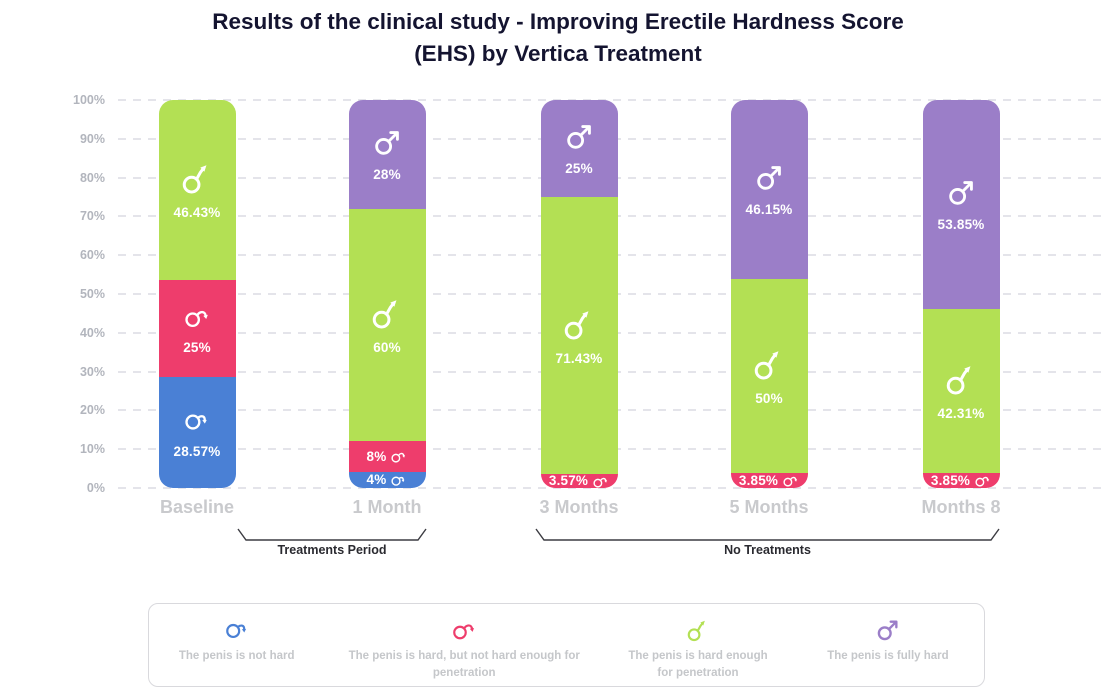 The image size is (1116, 700). I want to click on bracket-treatments-period: Treatments Period, so click(332, 545).